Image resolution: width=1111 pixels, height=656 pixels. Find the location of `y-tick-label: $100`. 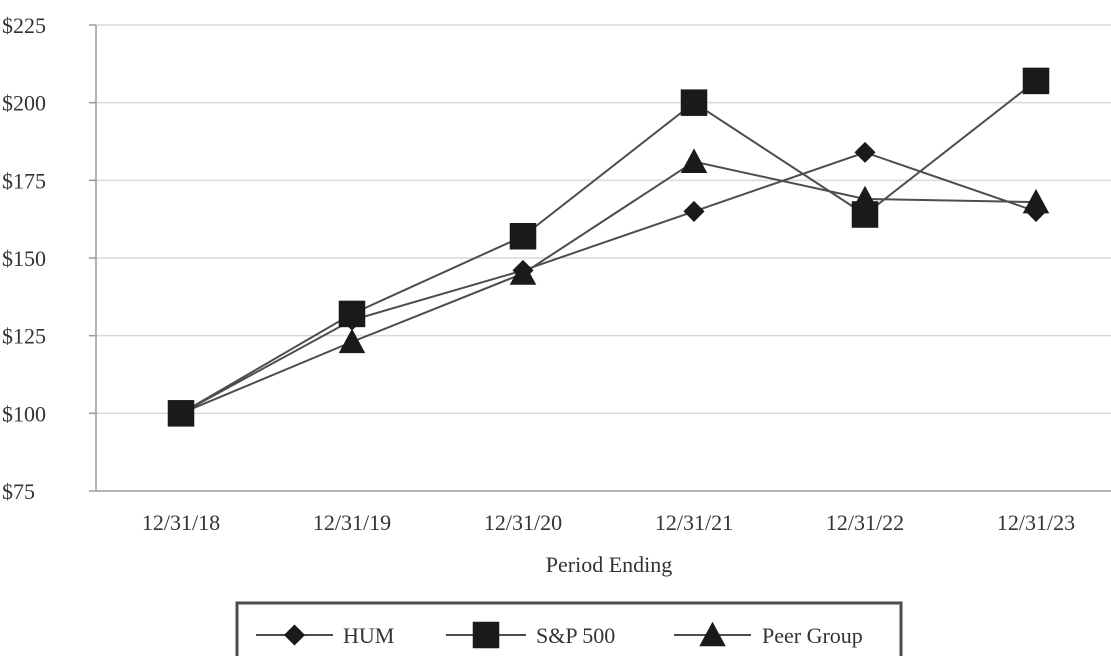

y-tick-label: $100 is located at coordinates (24, 413).